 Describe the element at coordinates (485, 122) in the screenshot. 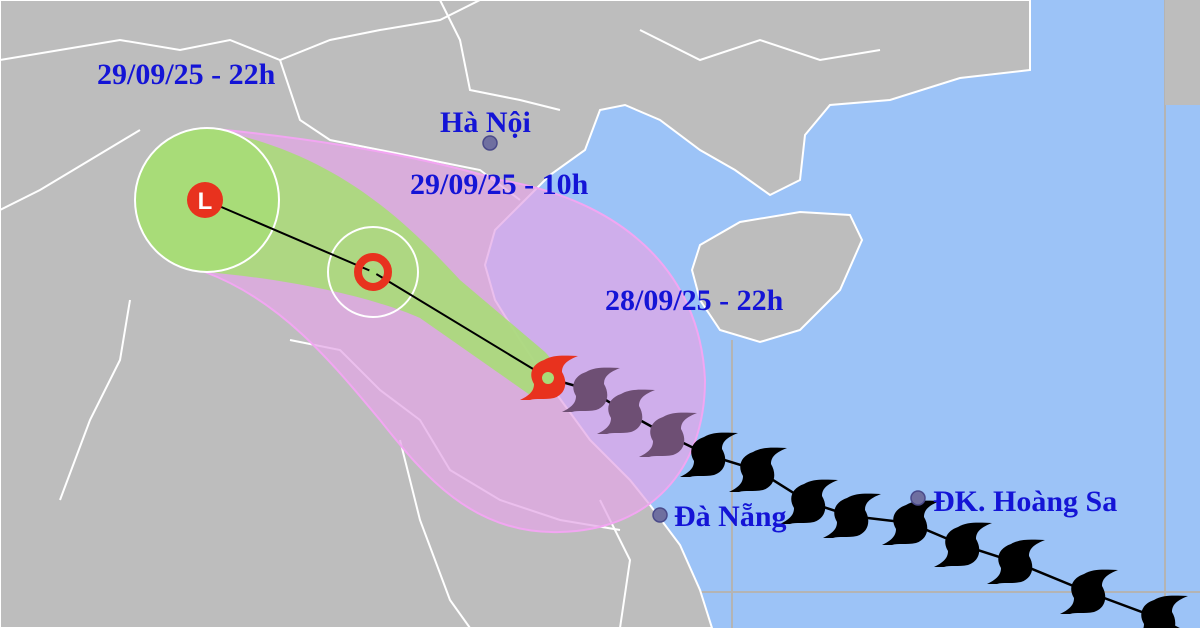

I see `place-label-ha-noi: Hà Nội` at that location.